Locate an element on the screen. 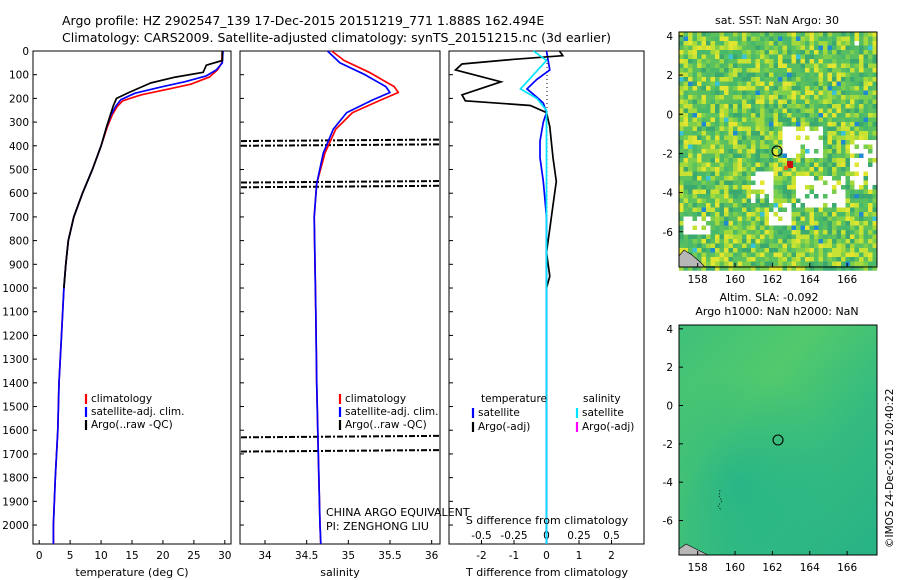 The width and height of the screenshot is (900, 580). x-tick-label: -2 is located at coordinates (481, 556).